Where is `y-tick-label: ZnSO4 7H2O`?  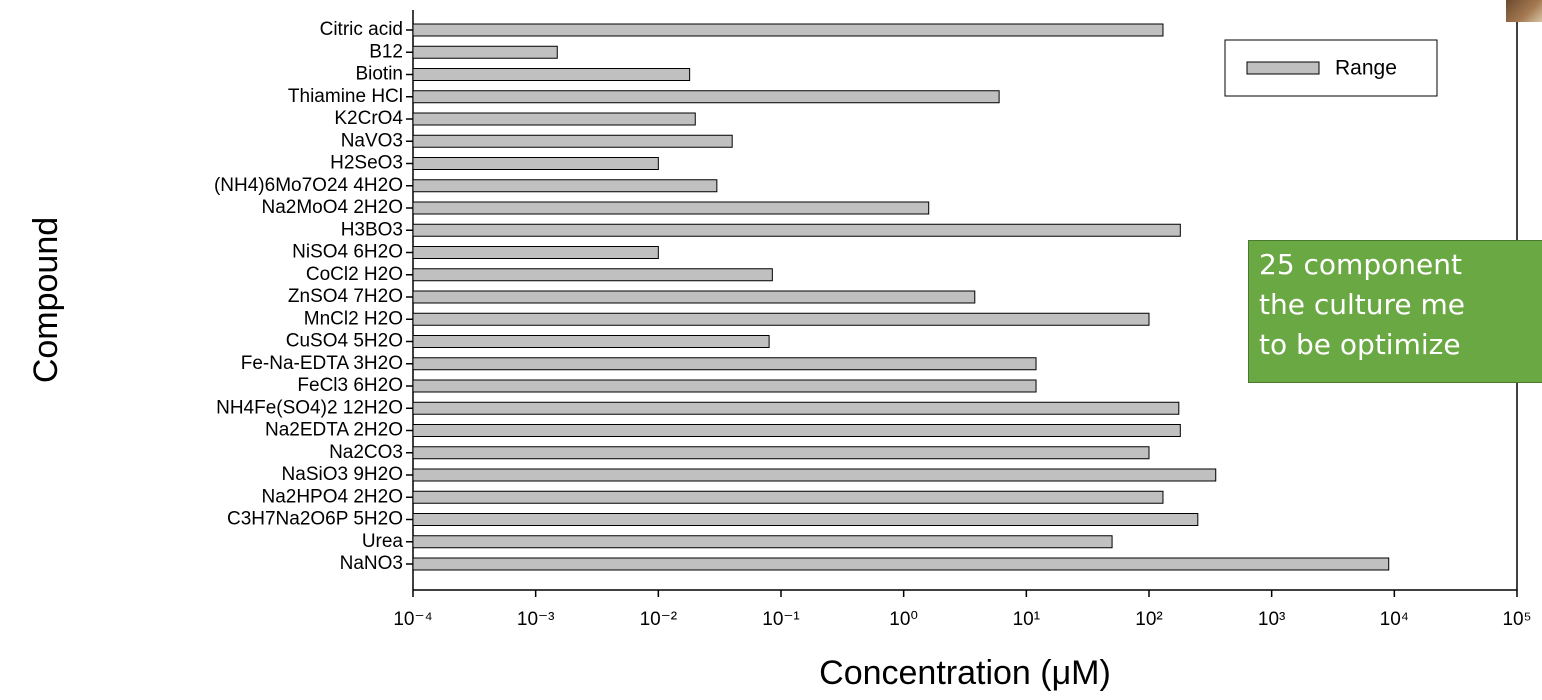
y-tick-label: ZnSO4 7H2O is located at coordinates (345, 296).